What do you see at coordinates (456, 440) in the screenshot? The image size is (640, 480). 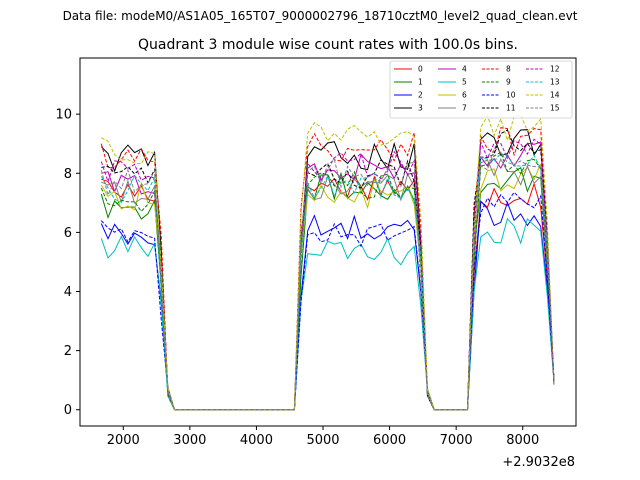 I see `x-tick-label: 7000` at bounding box center [456, 440].